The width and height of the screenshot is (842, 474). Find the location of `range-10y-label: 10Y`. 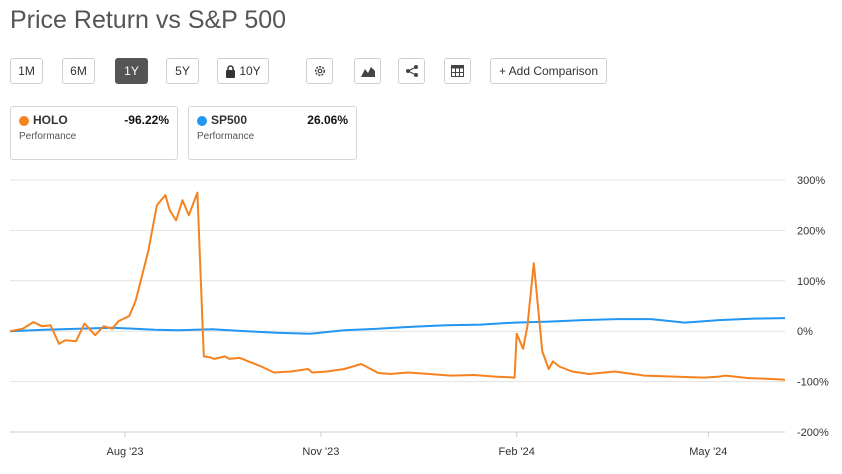

range-10y-label: 10Y is located at coordinates (250, 71).